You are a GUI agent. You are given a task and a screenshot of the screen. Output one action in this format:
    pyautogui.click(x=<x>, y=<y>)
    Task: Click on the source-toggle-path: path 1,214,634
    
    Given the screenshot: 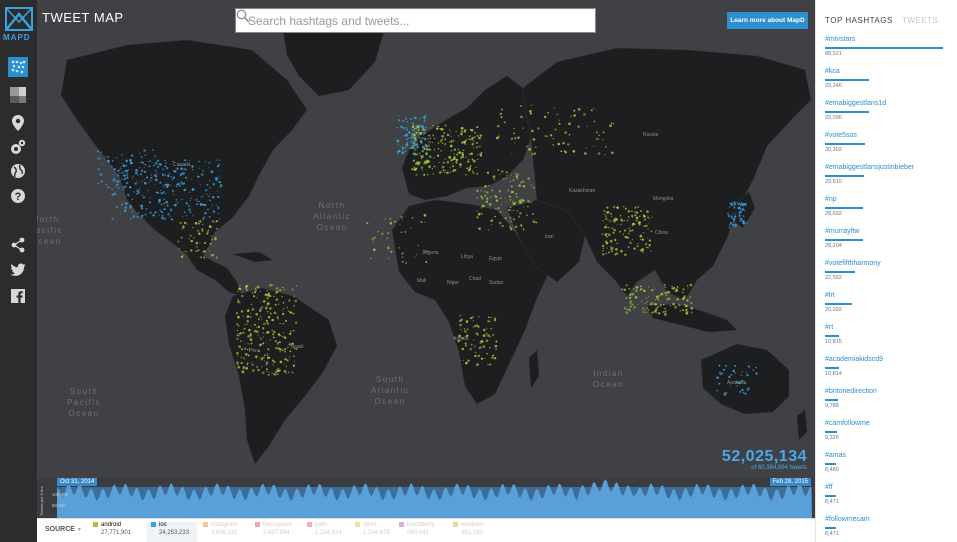 What is the action you would take?
    pyautogui.click(x=328, y=532)
    